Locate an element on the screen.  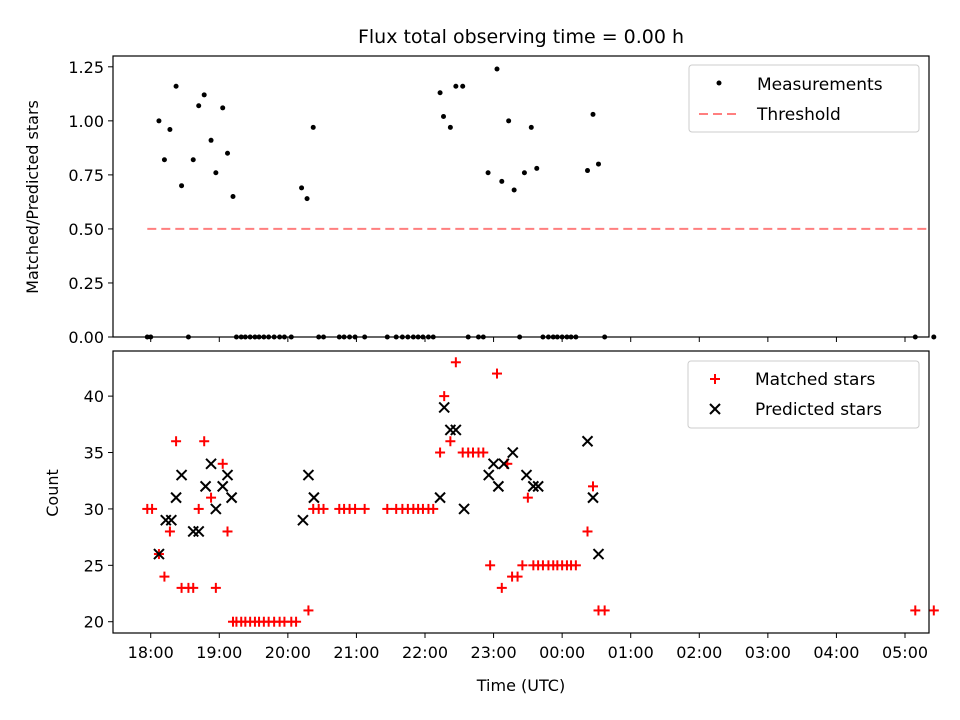
bottom-y-tick-label: 20 is located at coordinates (94, 622).